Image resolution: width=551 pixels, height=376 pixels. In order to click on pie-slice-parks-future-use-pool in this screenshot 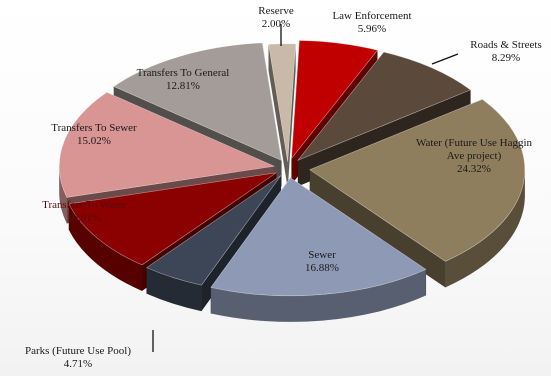, I will do `click(214, 230)`.